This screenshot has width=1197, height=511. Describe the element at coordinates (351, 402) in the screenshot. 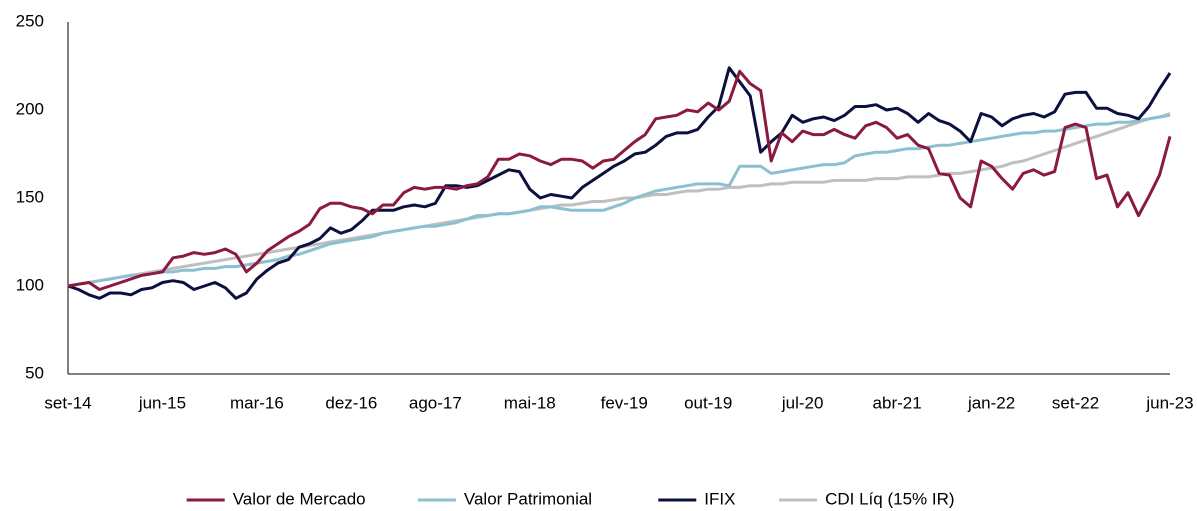

I see `x-tick-label: dez-16` at that location.